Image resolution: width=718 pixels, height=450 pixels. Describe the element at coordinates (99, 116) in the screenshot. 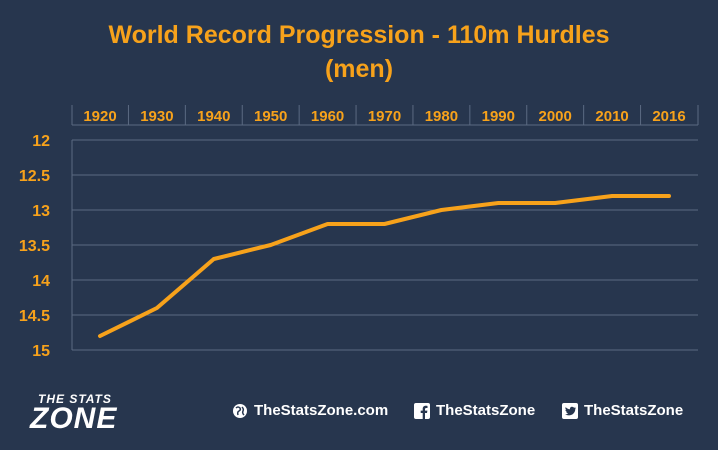

I see `x-tick-label: 1920` at that location.